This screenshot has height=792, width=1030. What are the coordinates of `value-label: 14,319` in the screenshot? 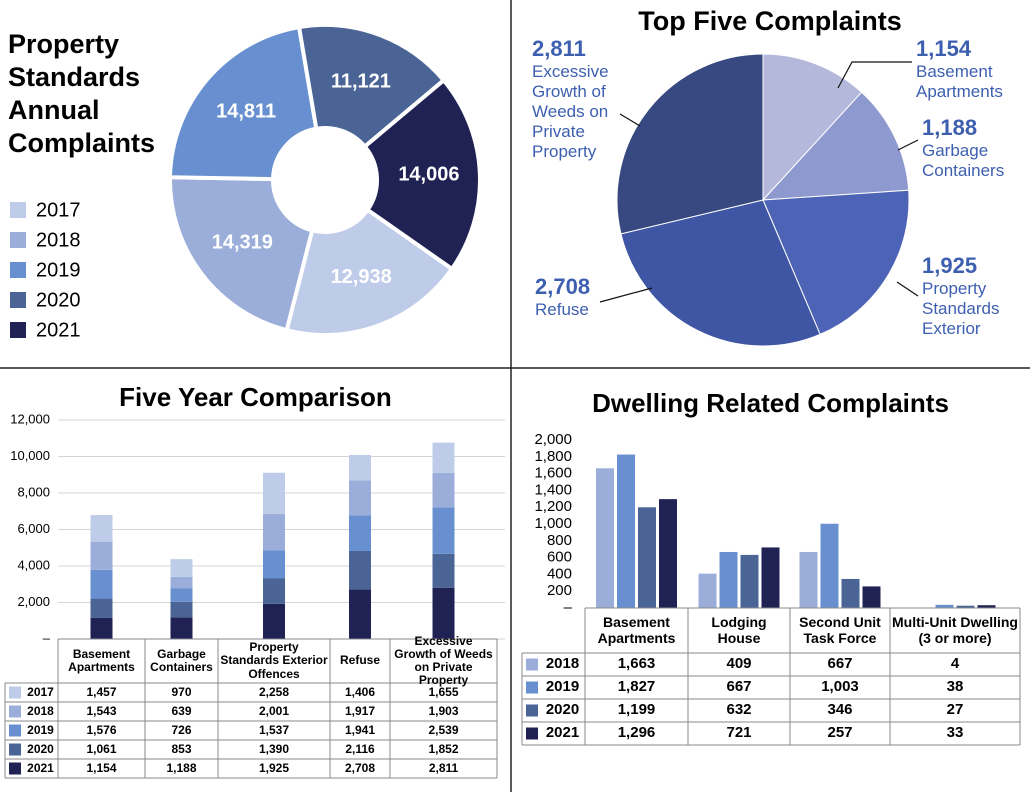 It's located at (242, 242).